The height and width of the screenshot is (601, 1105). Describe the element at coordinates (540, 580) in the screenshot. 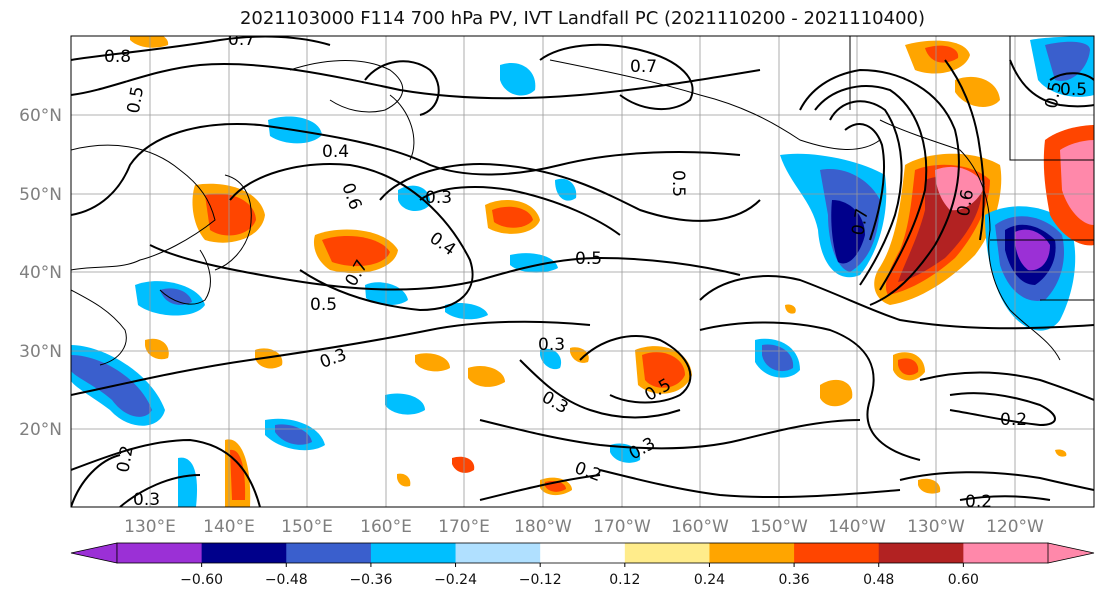

I see `colorbar-tick-label: −0.12` at that location.